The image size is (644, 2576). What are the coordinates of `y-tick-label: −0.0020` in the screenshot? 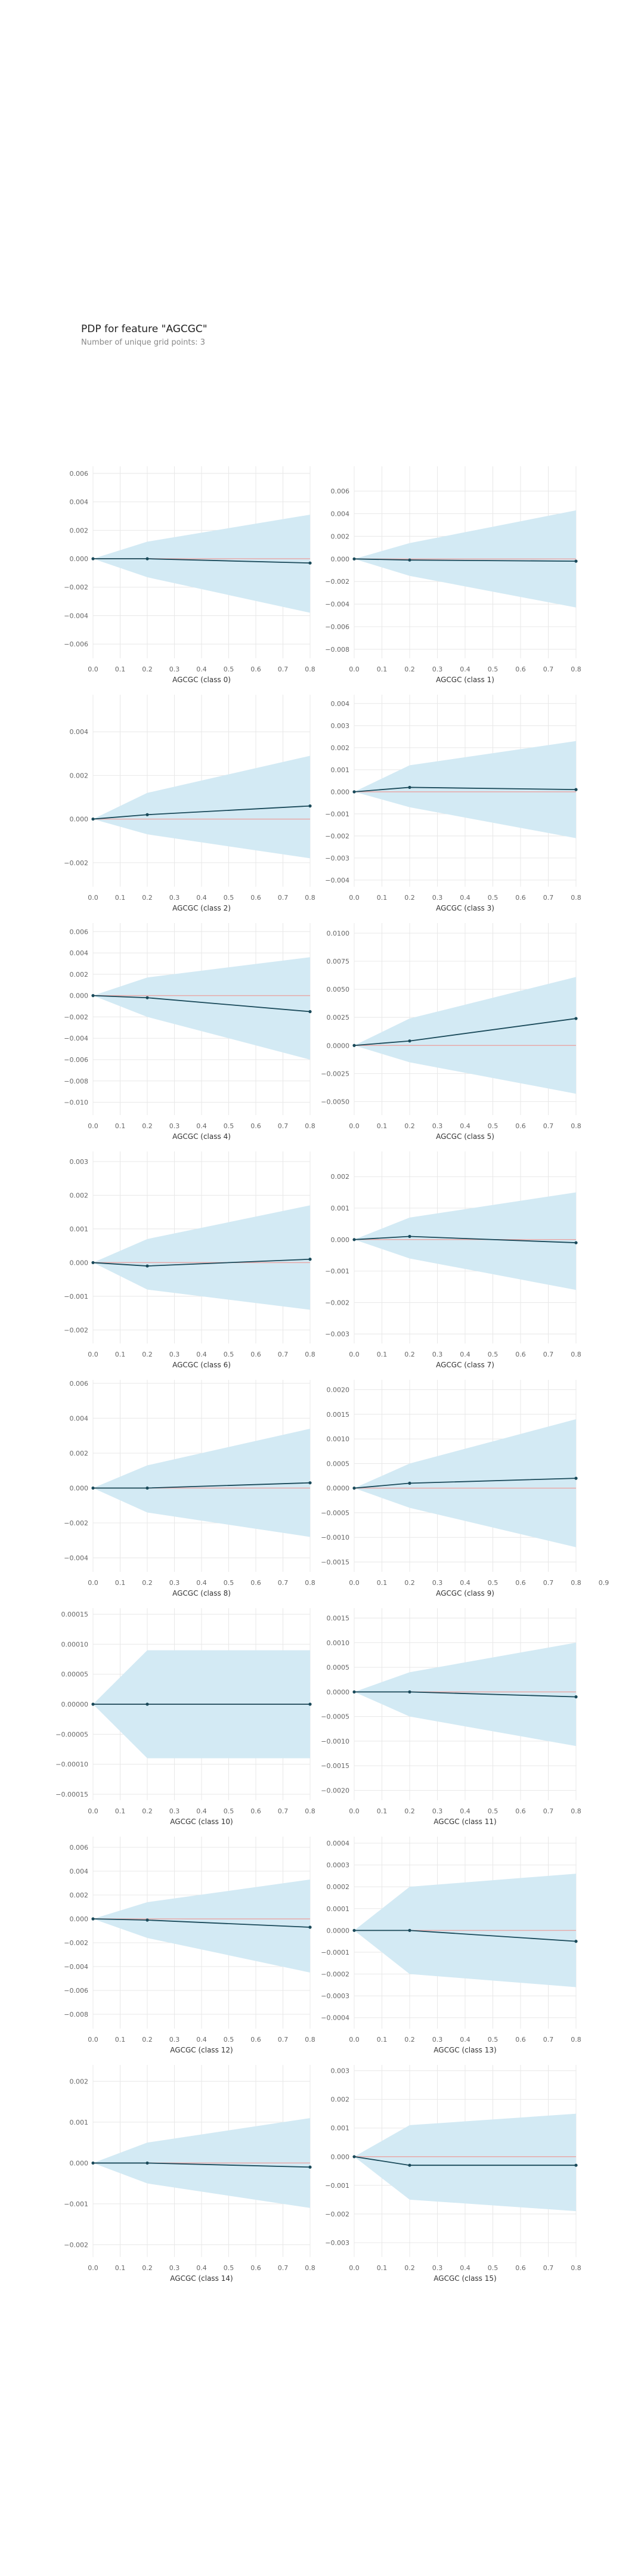 It's located at (335, 1791).